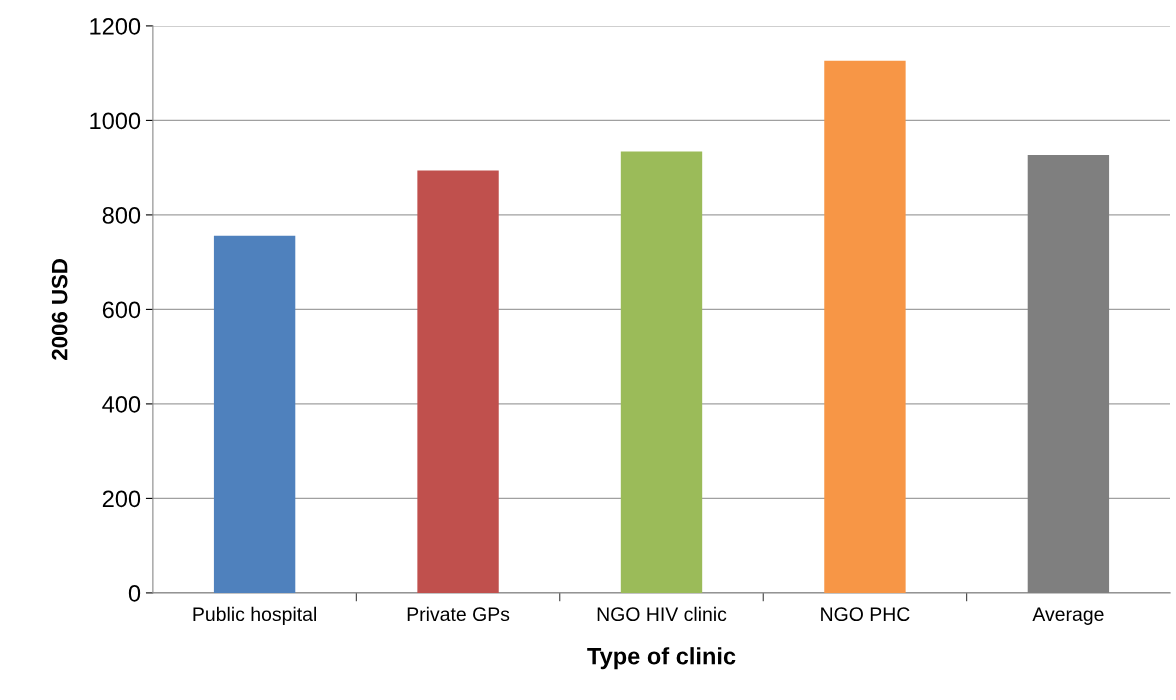 This screenshot has width=1176, height=700. I want to click on x-axis-title: Type of clinic, so click(661, 658).